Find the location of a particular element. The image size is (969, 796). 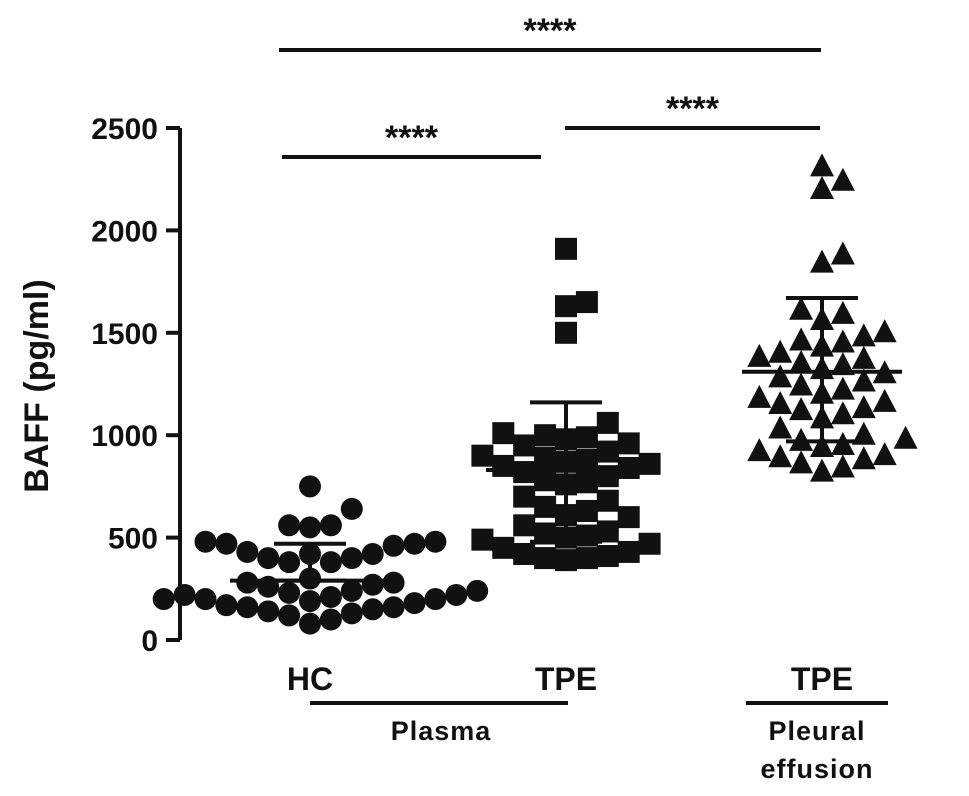

y-tick-label: 2000 is located at coordinates (124, 231).